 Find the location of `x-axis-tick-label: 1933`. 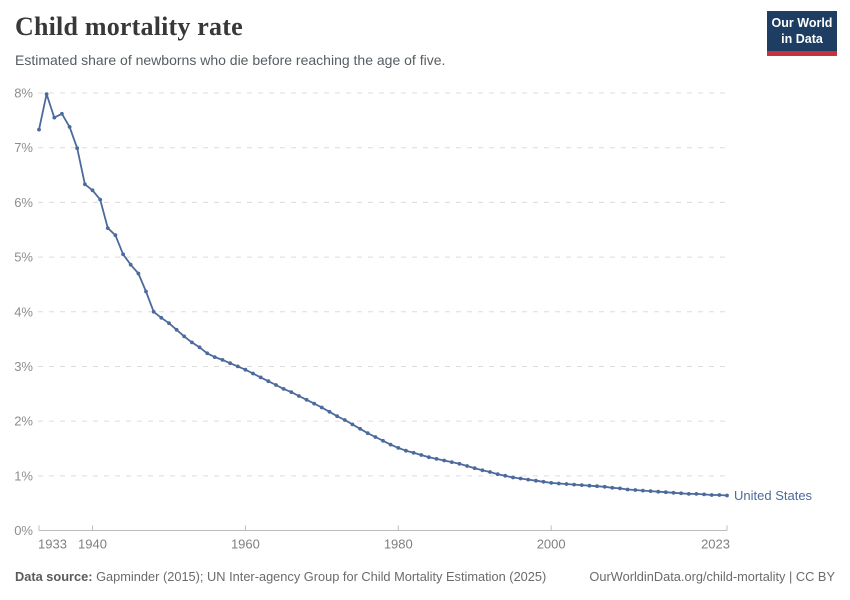

x-axis-tick-label: 1933 is located at coordinates (52, 544).